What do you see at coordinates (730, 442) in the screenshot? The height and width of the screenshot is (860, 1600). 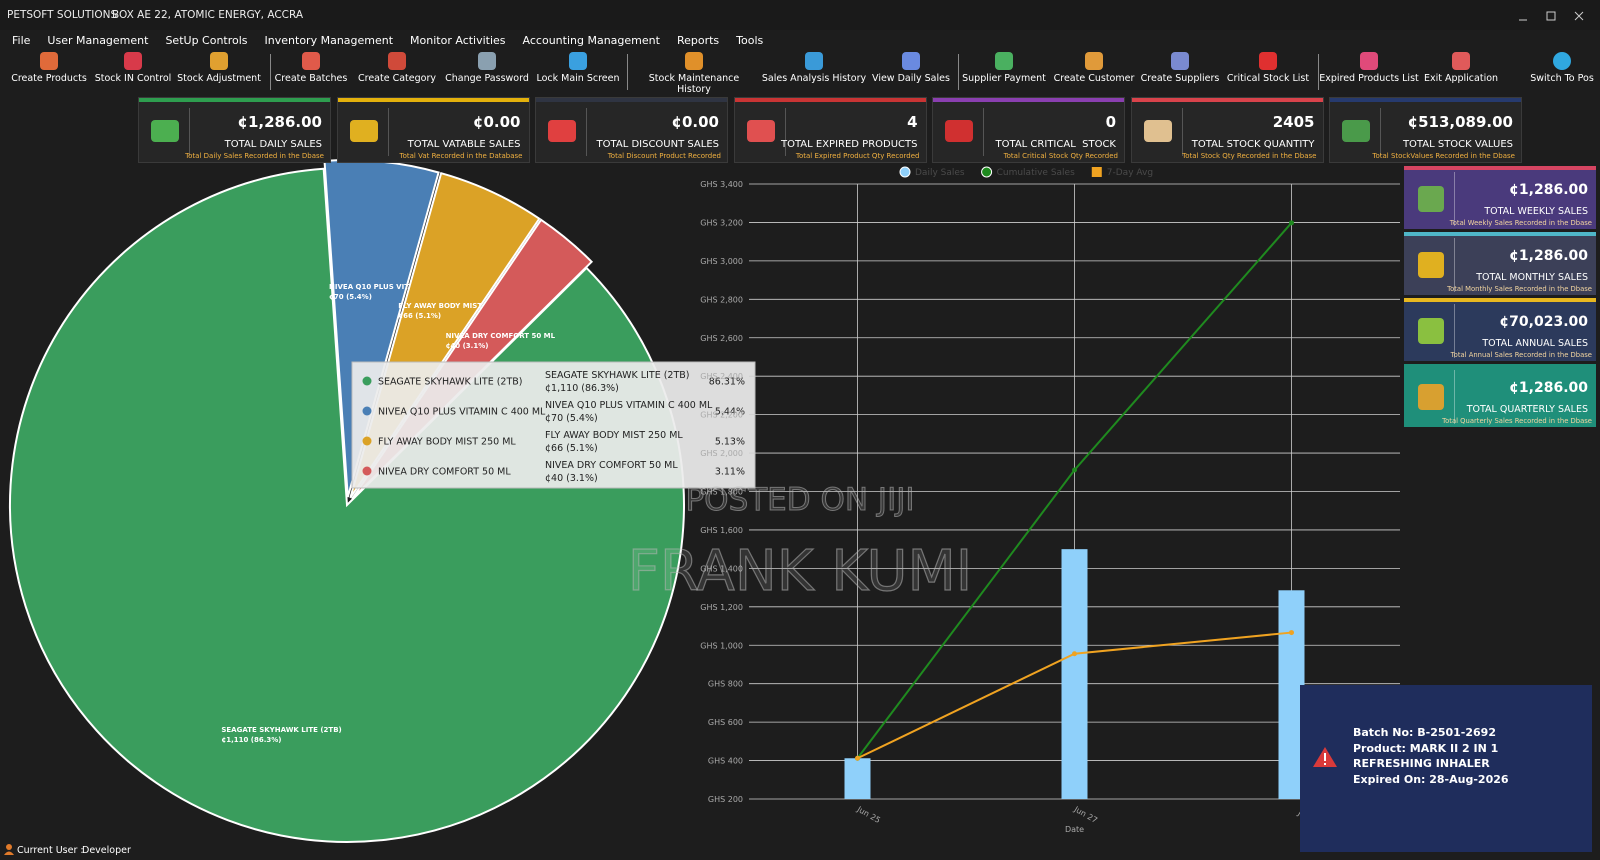 I see `tooltip-percent: 5.13%` at bounding box center [730, 442].